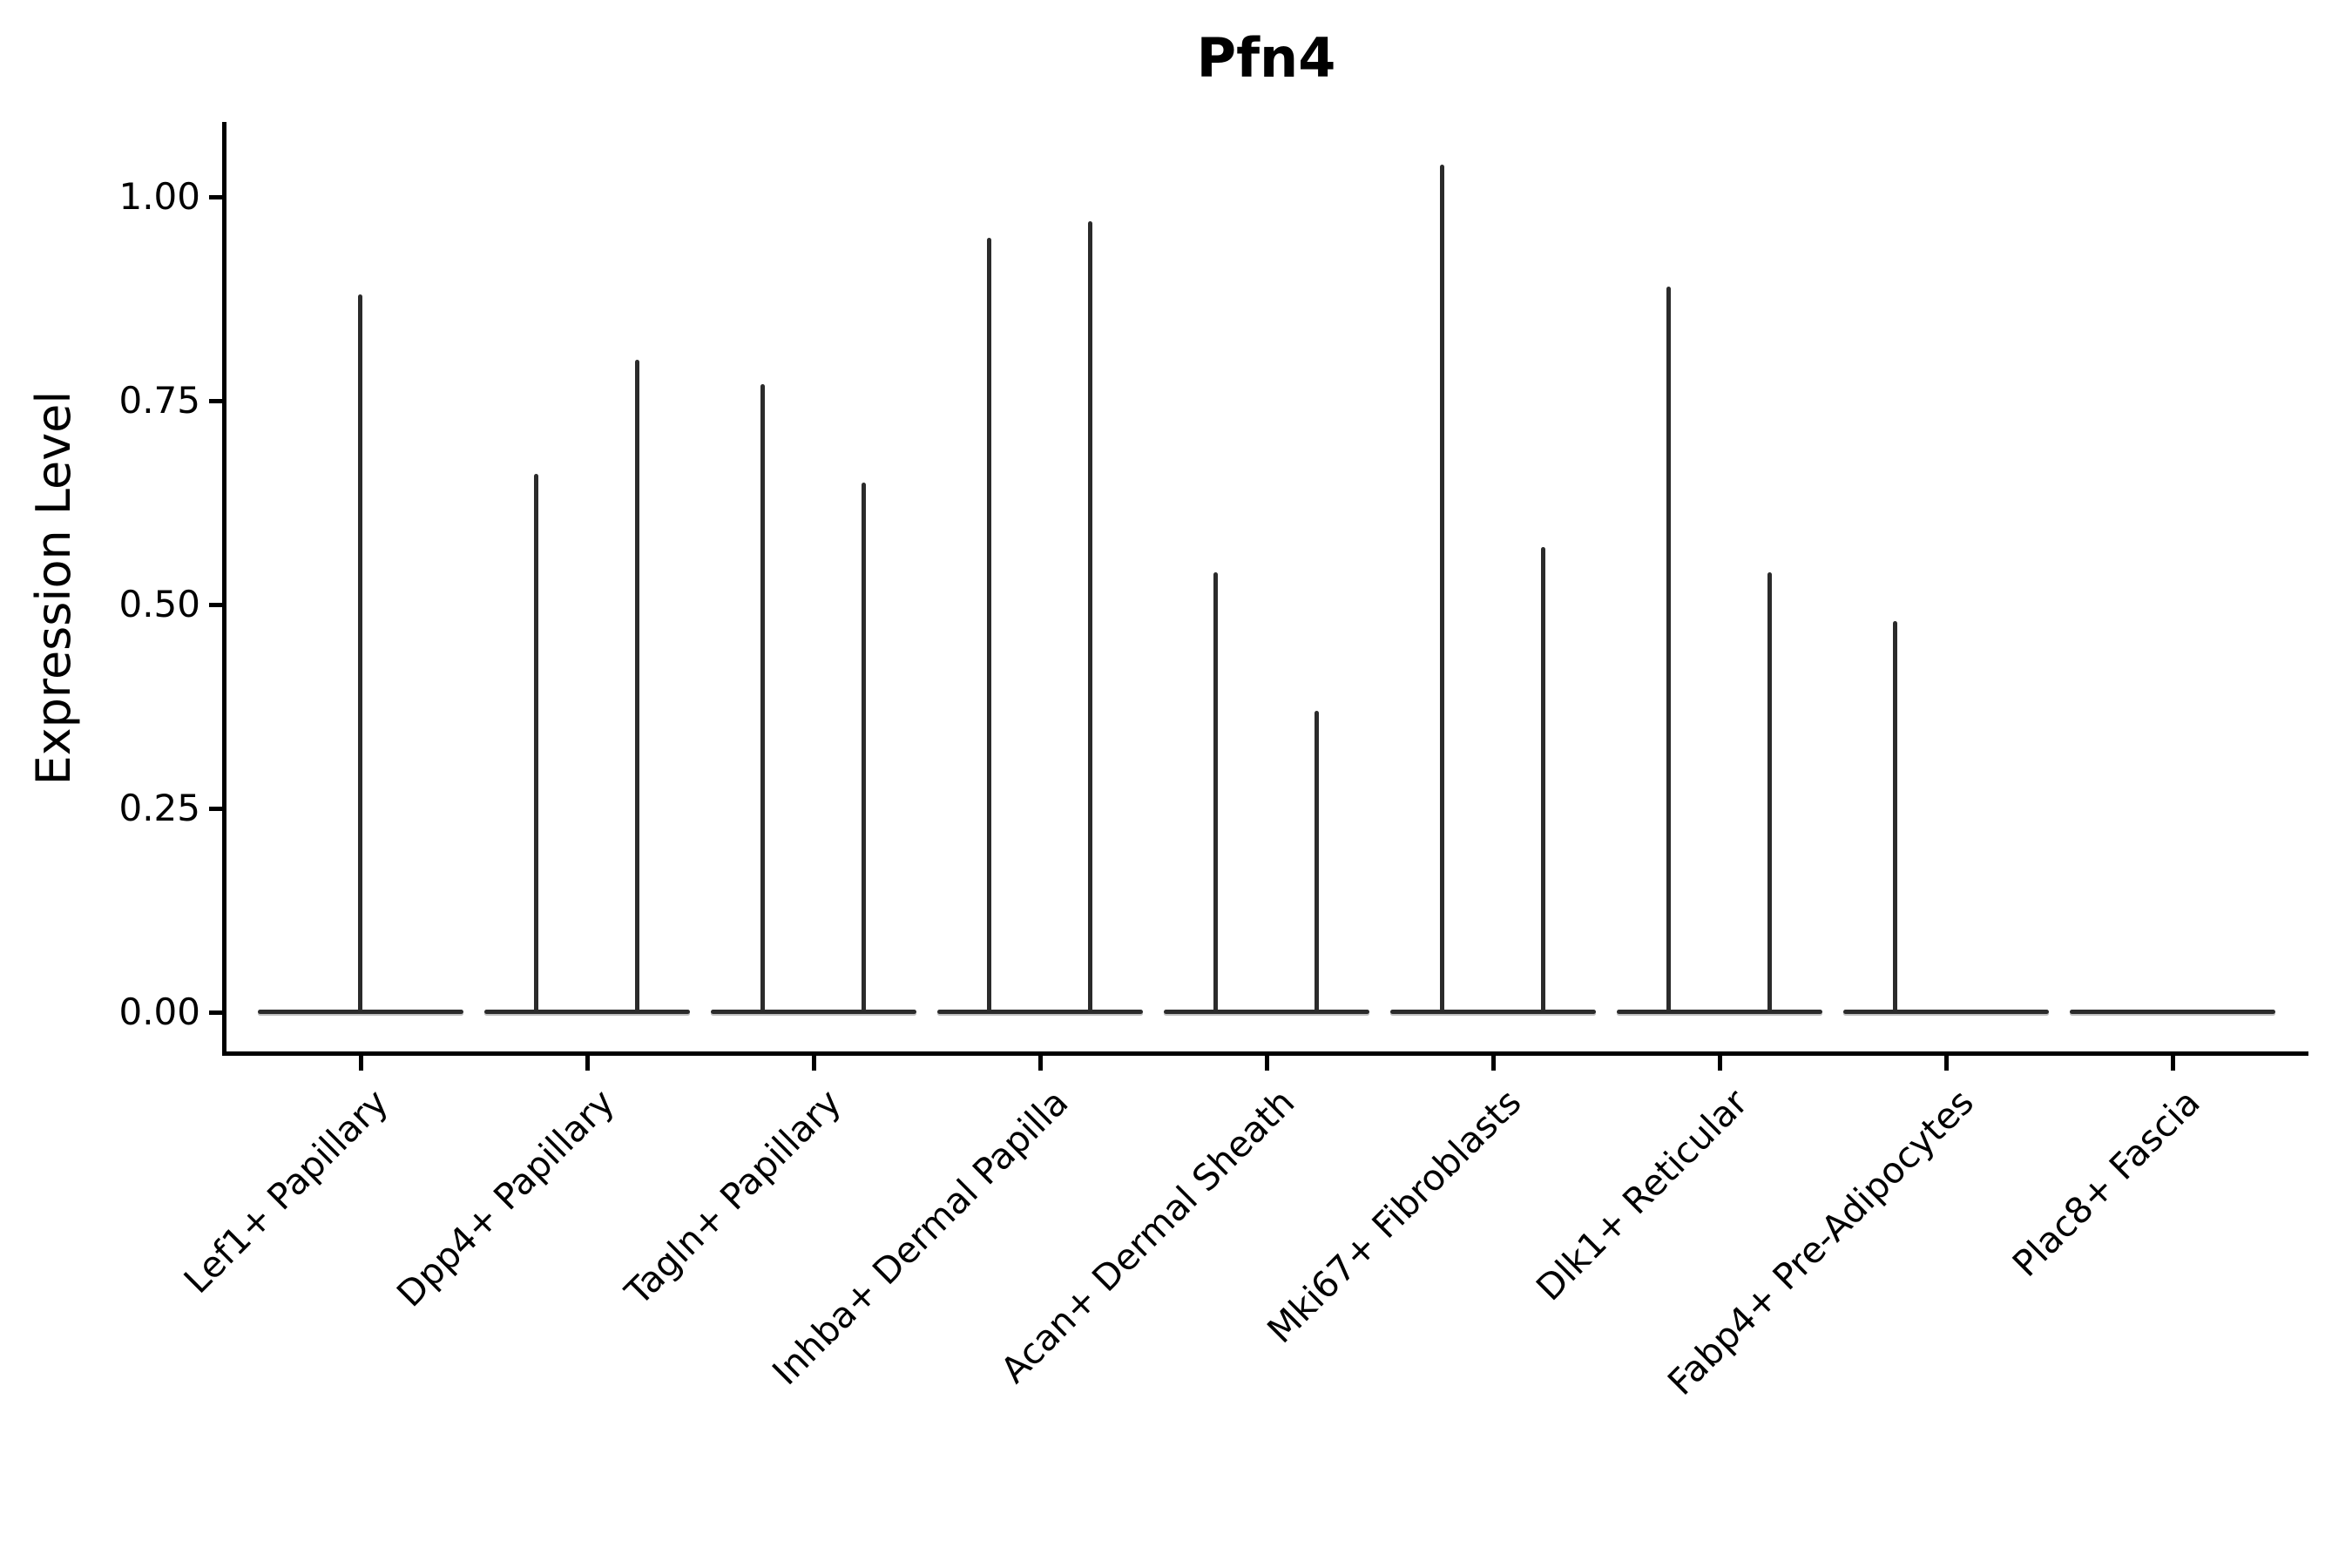  I want to click on x-tick-label: Dlk1+ Reticular, so click(1641, 1195).